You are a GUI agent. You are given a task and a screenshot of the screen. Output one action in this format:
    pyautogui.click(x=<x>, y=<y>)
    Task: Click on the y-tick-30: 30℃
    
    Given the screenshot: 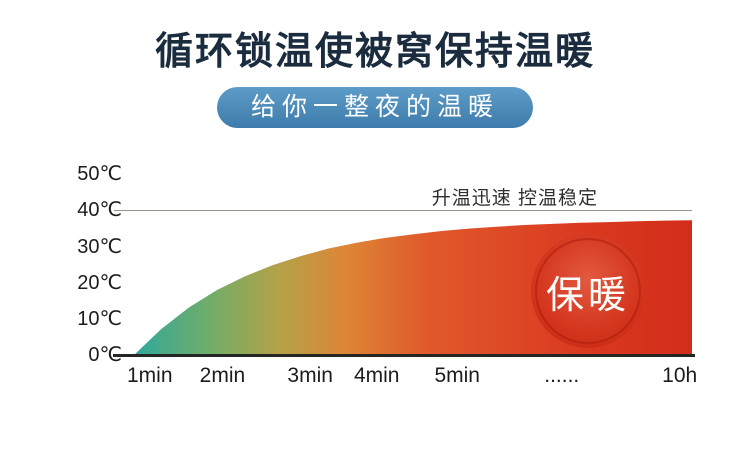 What is the action you would take?
    pyautogui.click(x=99, y=247)
    